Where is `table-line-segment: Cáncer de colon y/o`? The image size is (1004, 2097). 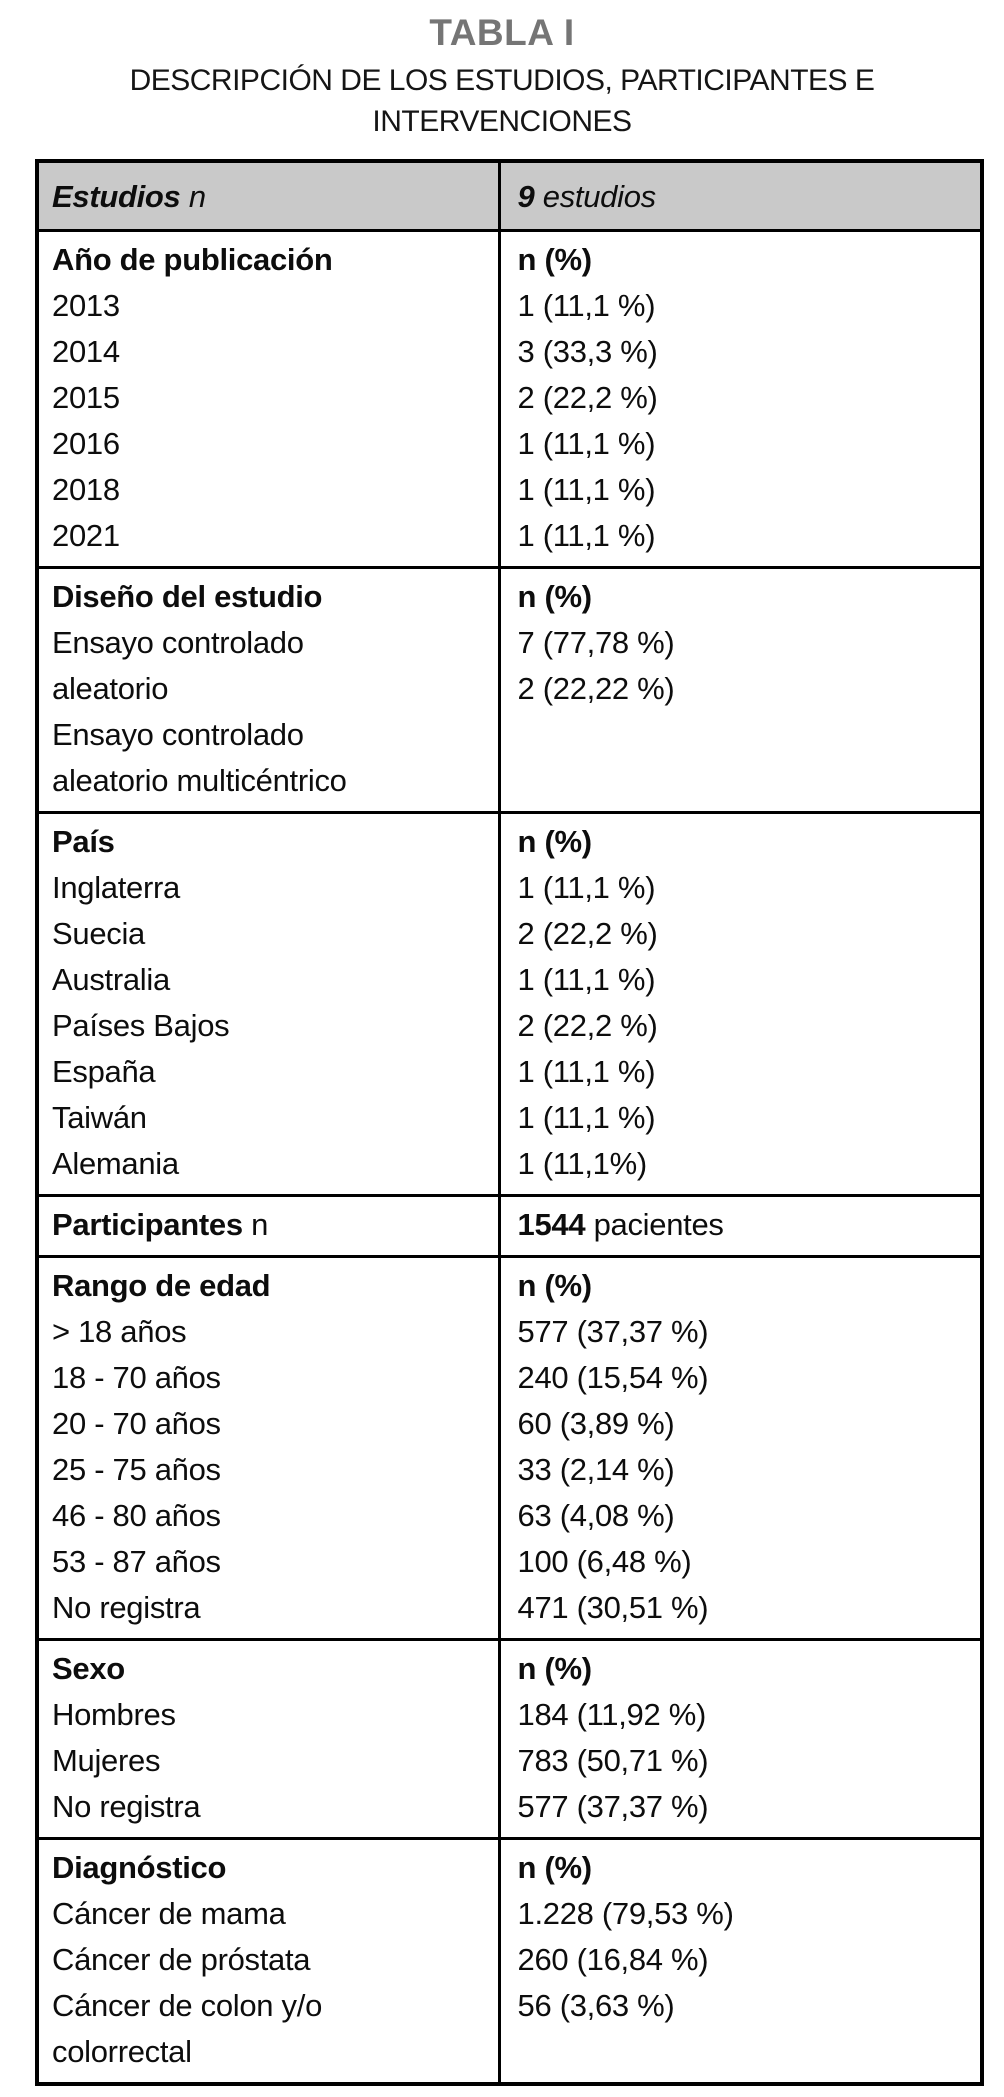 table-line-segment: Cáncer de colon y/o is located at coordinates (187, 2005).